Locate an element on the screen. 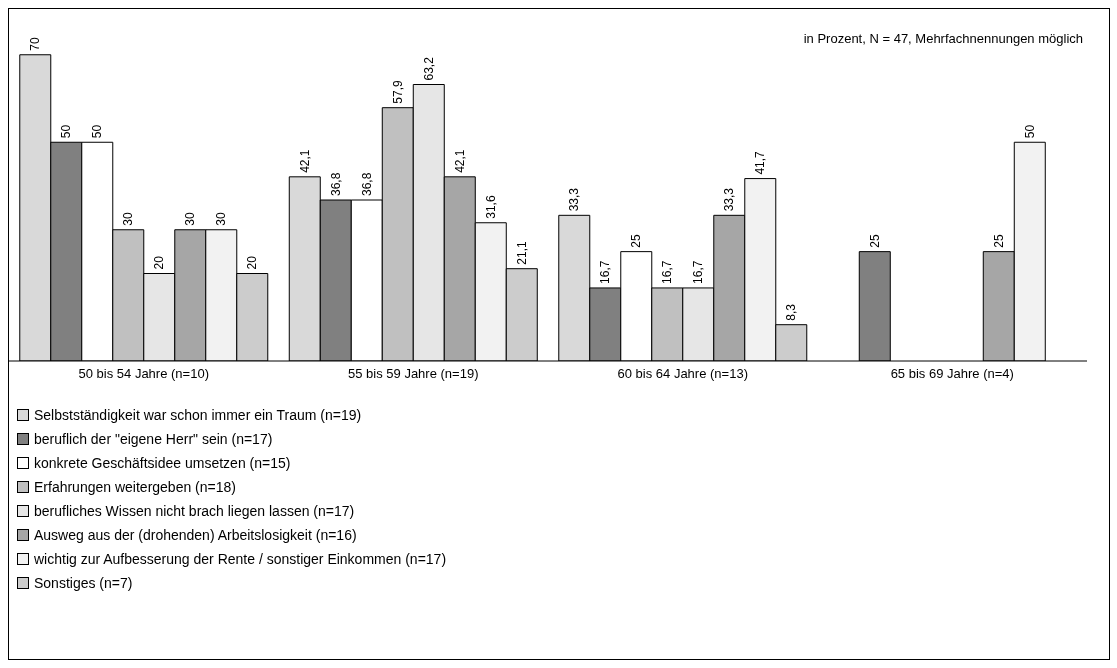 The width and height of the screenshot is (1117, 668). legend-label: Erfahrungen weitergeben (n=18) is located at coordinates (135, 487).